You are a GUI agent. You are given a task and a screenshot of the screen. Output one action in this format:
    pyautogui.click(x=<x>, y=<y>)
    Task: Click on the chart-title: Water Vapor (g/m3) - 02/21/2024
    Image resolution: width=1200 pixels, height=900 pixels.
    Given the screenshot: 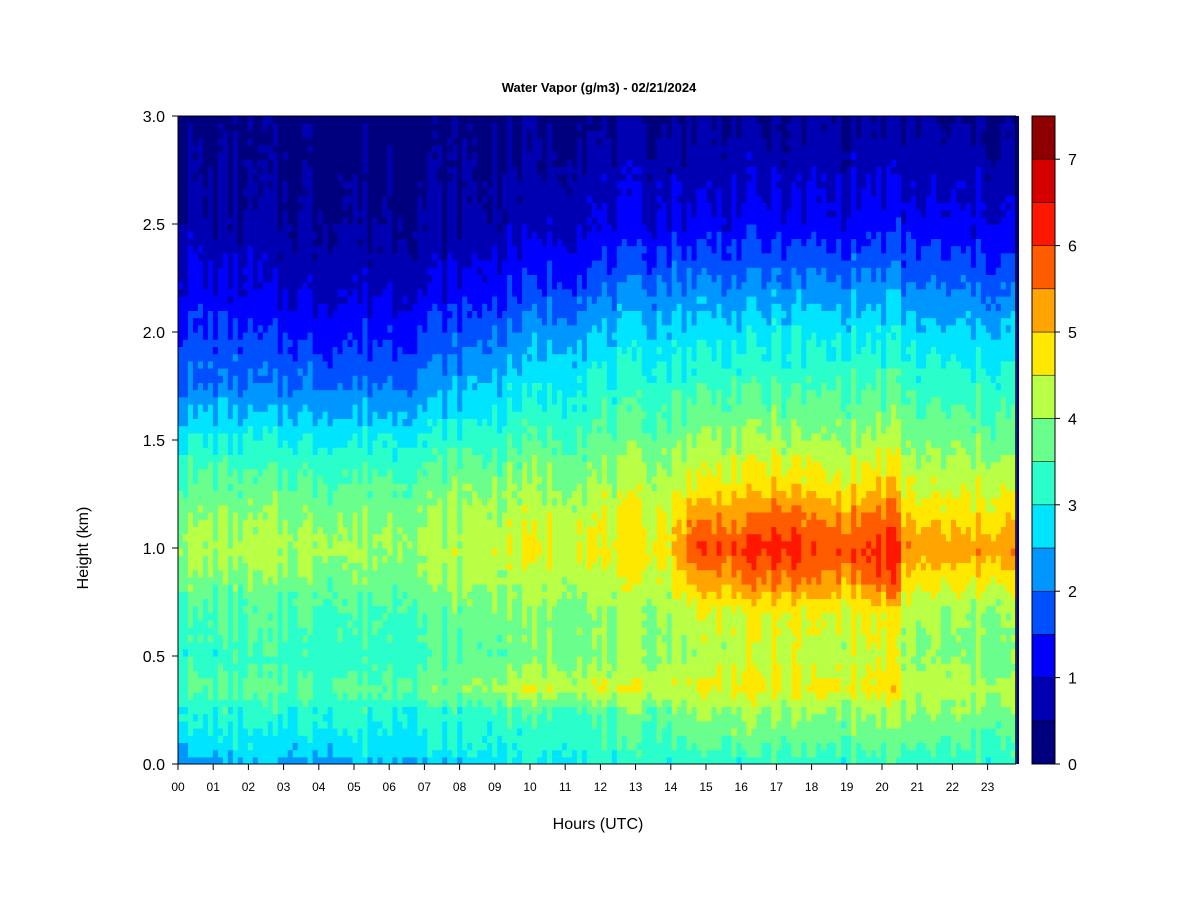 What is the action you would take?
    pyautogui.click(x=599, y=87)
    